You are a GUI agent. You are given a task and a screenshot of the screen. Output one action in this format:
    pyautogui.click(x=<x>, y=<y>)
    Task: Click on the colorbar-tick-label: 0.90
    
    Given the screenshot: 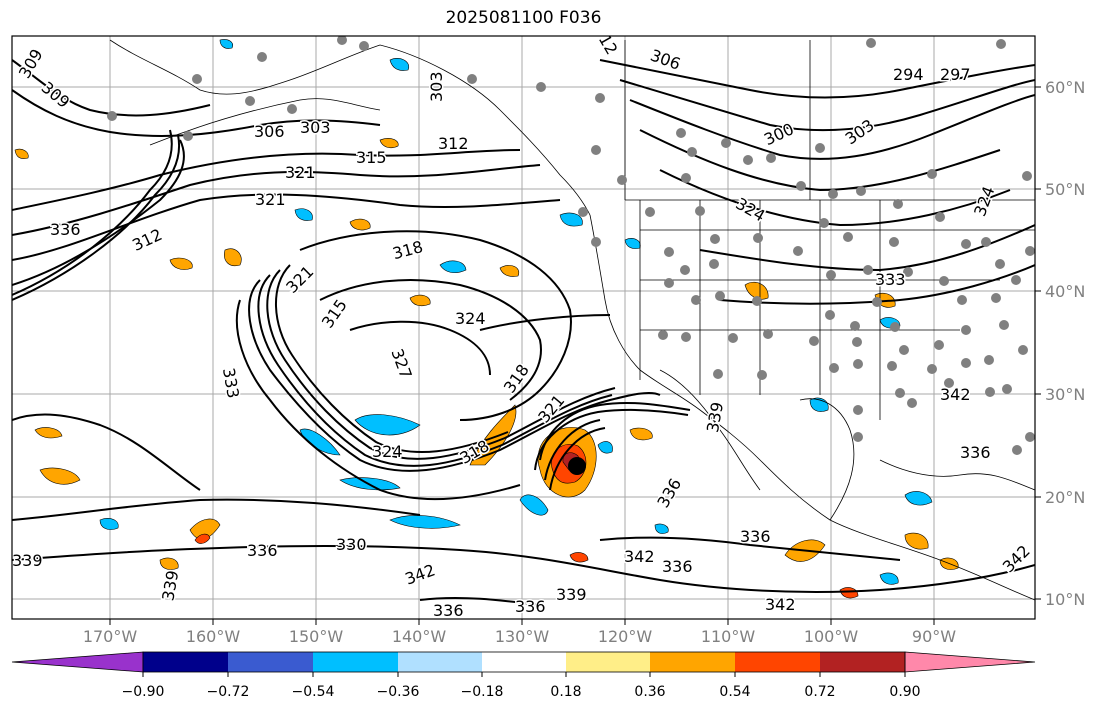 What is the action you would take?
    pyautogui.click(x=904, y=692)
    